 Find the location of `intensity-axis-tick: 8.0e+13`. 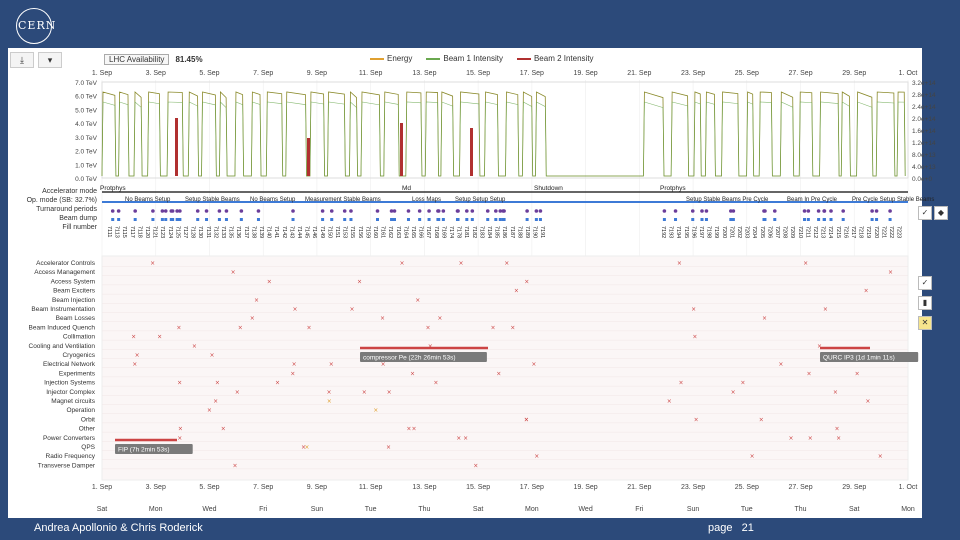

intensity-axis-tick: 8.0e+13 is located at coordinates (924, 155).